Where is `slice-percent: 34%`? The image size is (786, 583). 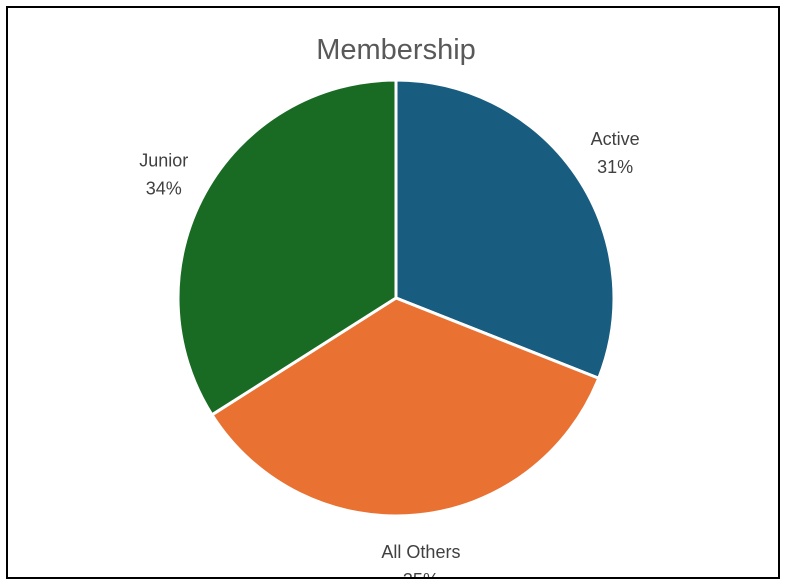
slice-percent: 34% is located at coordinates (164, 188).